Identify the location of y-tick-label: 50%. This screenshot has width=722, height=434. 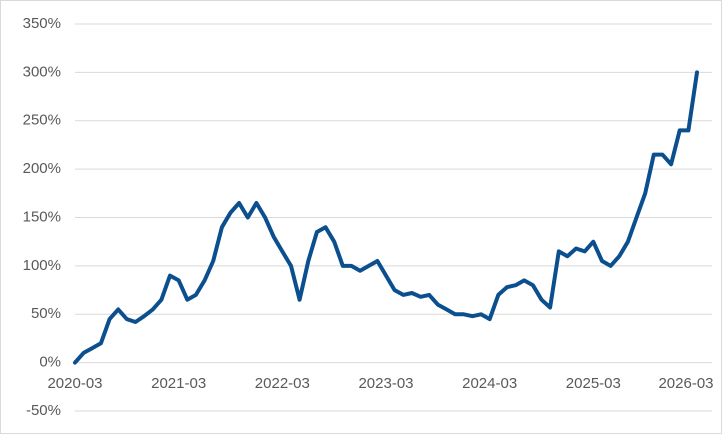
(46, 313).